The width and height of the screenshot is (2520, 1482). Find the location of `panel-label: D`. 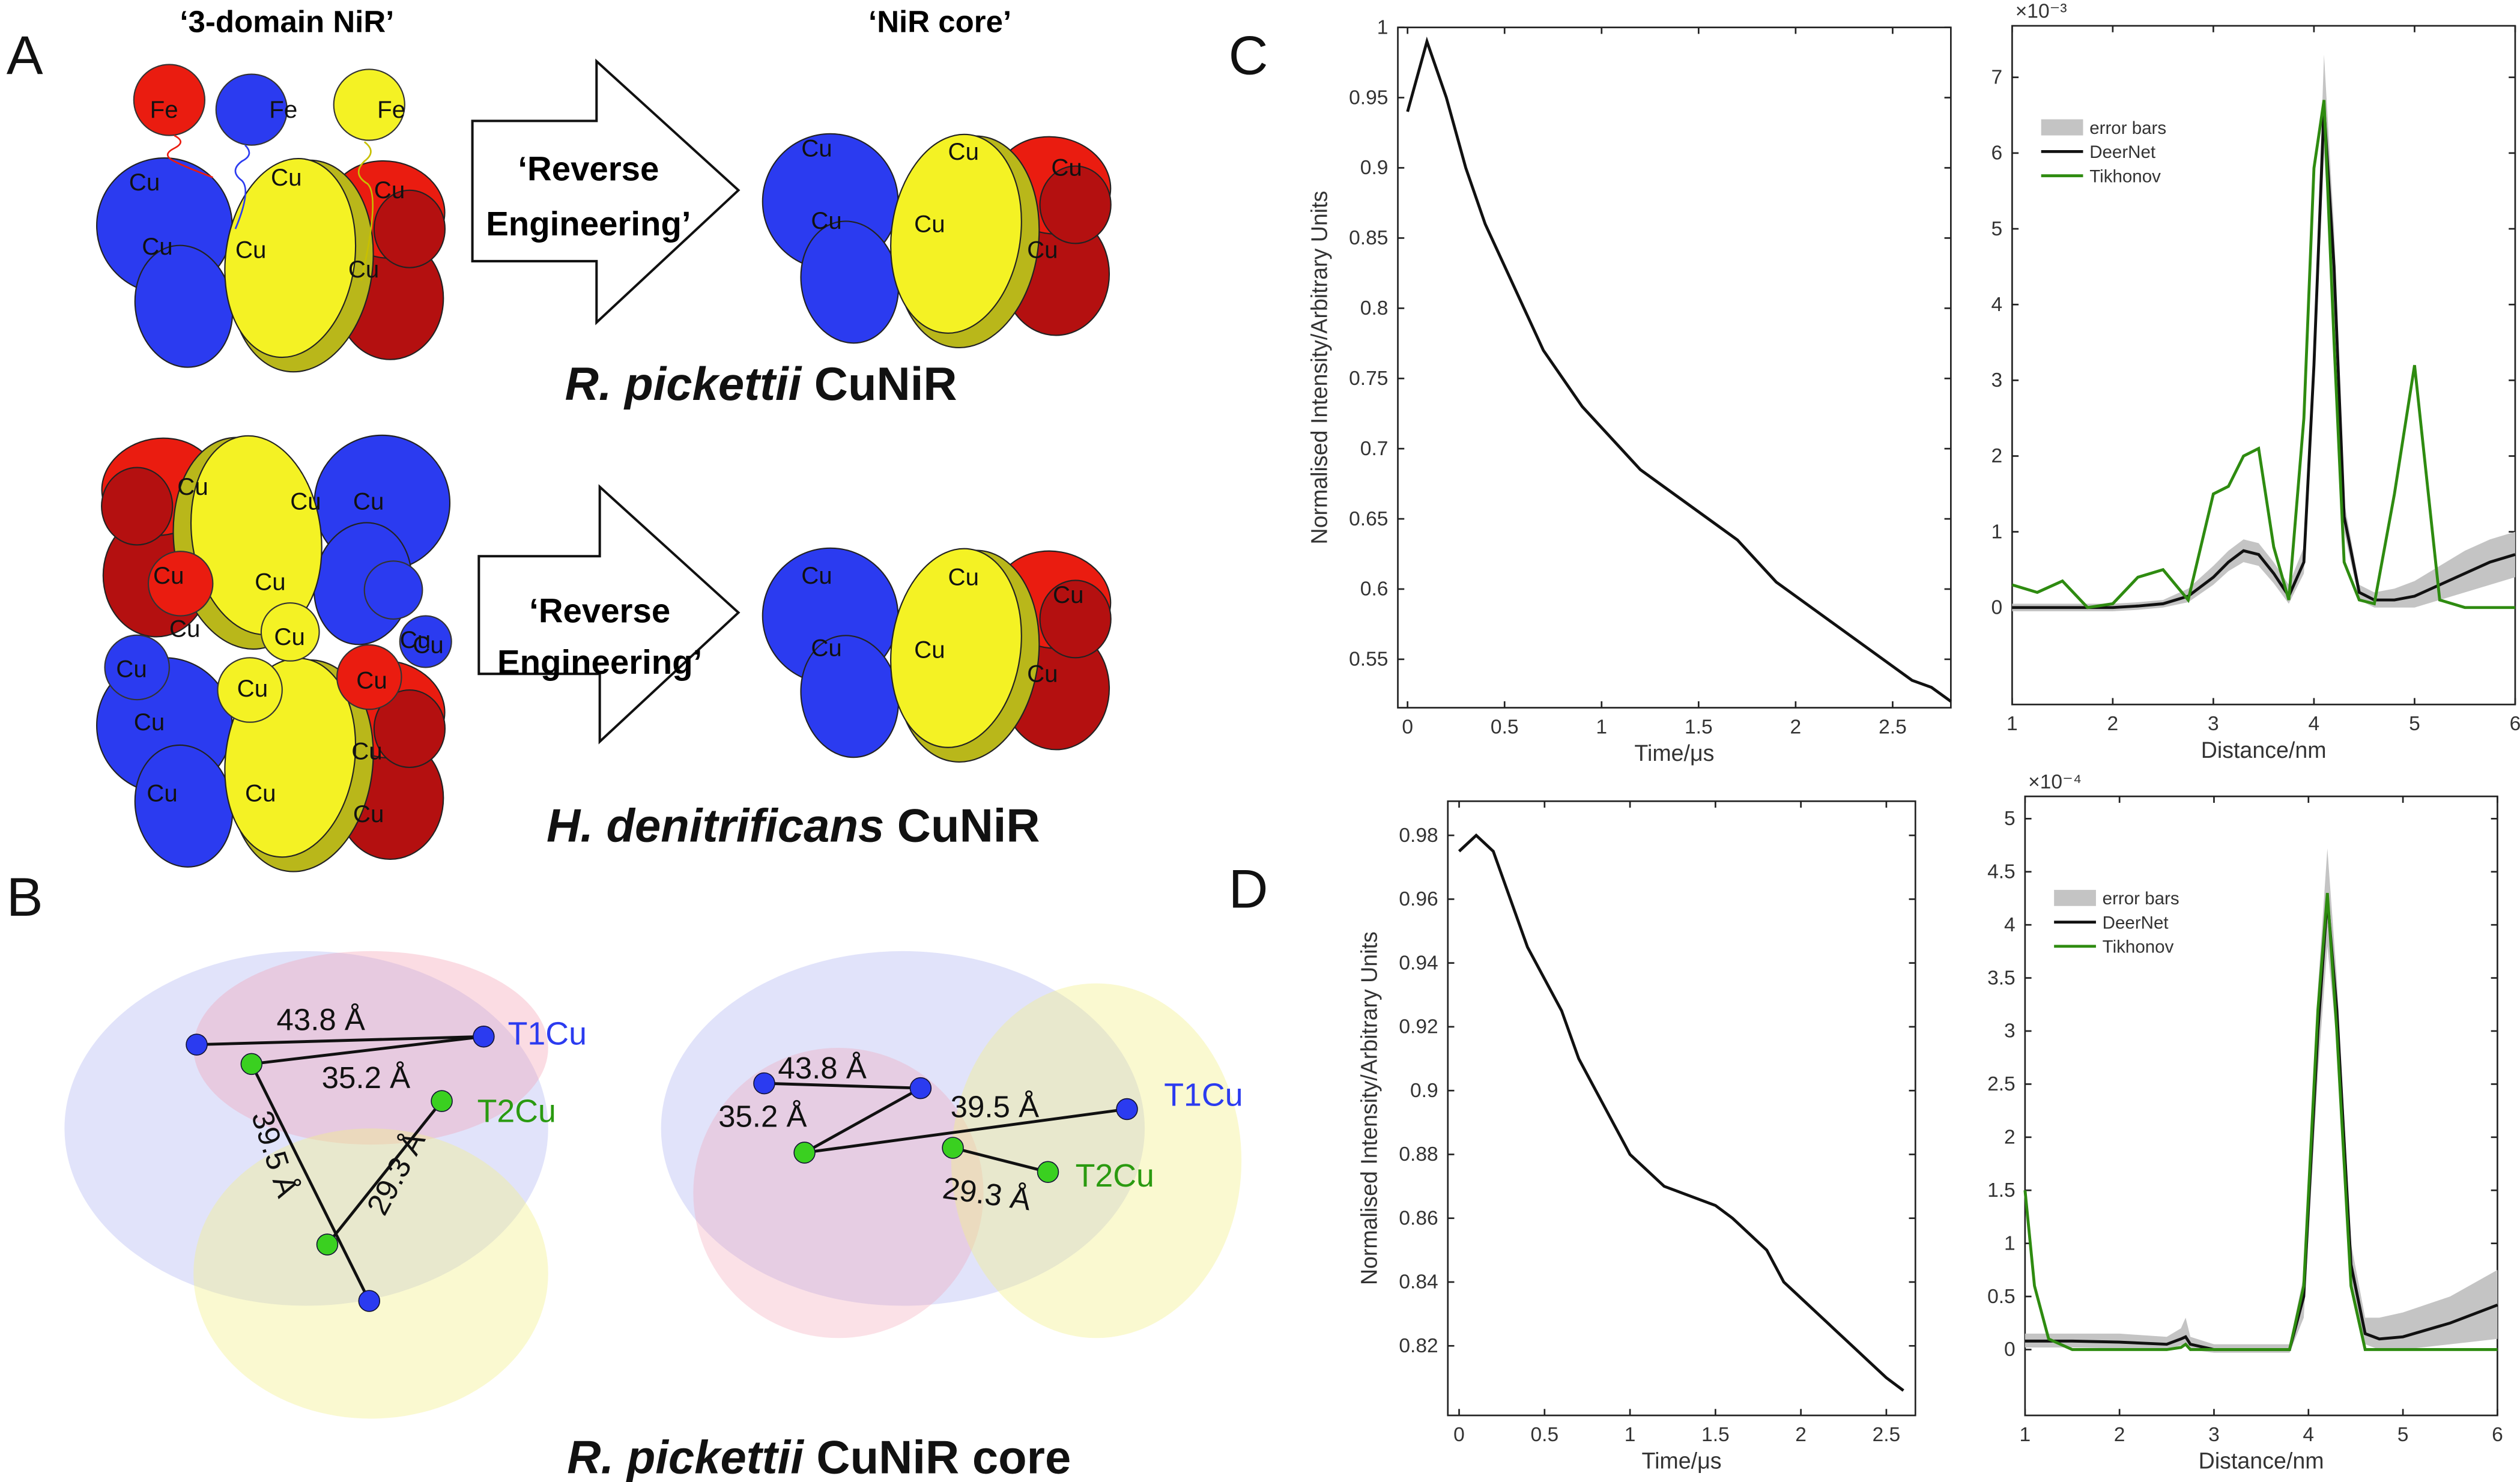

panel-label: D is located at coordinates (1248, 888).